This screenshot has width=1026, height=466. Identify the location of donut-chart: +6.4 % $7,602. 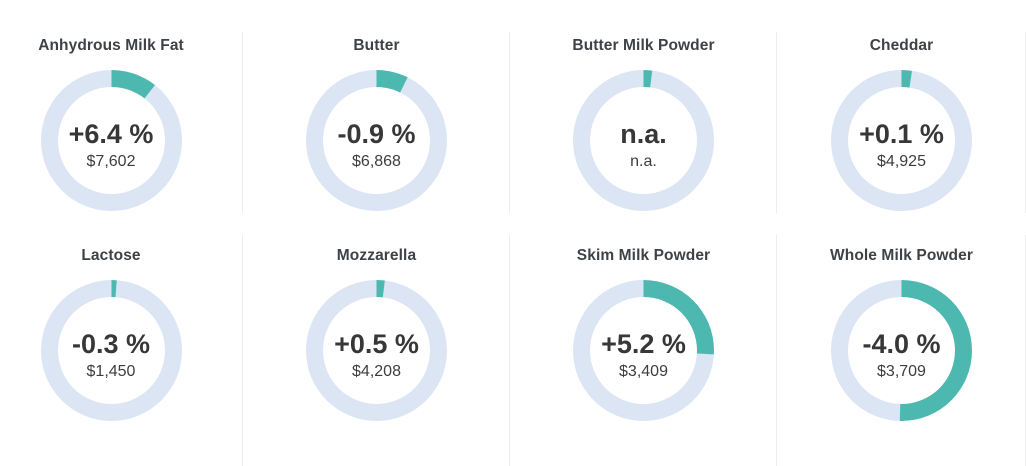
(111, 140).